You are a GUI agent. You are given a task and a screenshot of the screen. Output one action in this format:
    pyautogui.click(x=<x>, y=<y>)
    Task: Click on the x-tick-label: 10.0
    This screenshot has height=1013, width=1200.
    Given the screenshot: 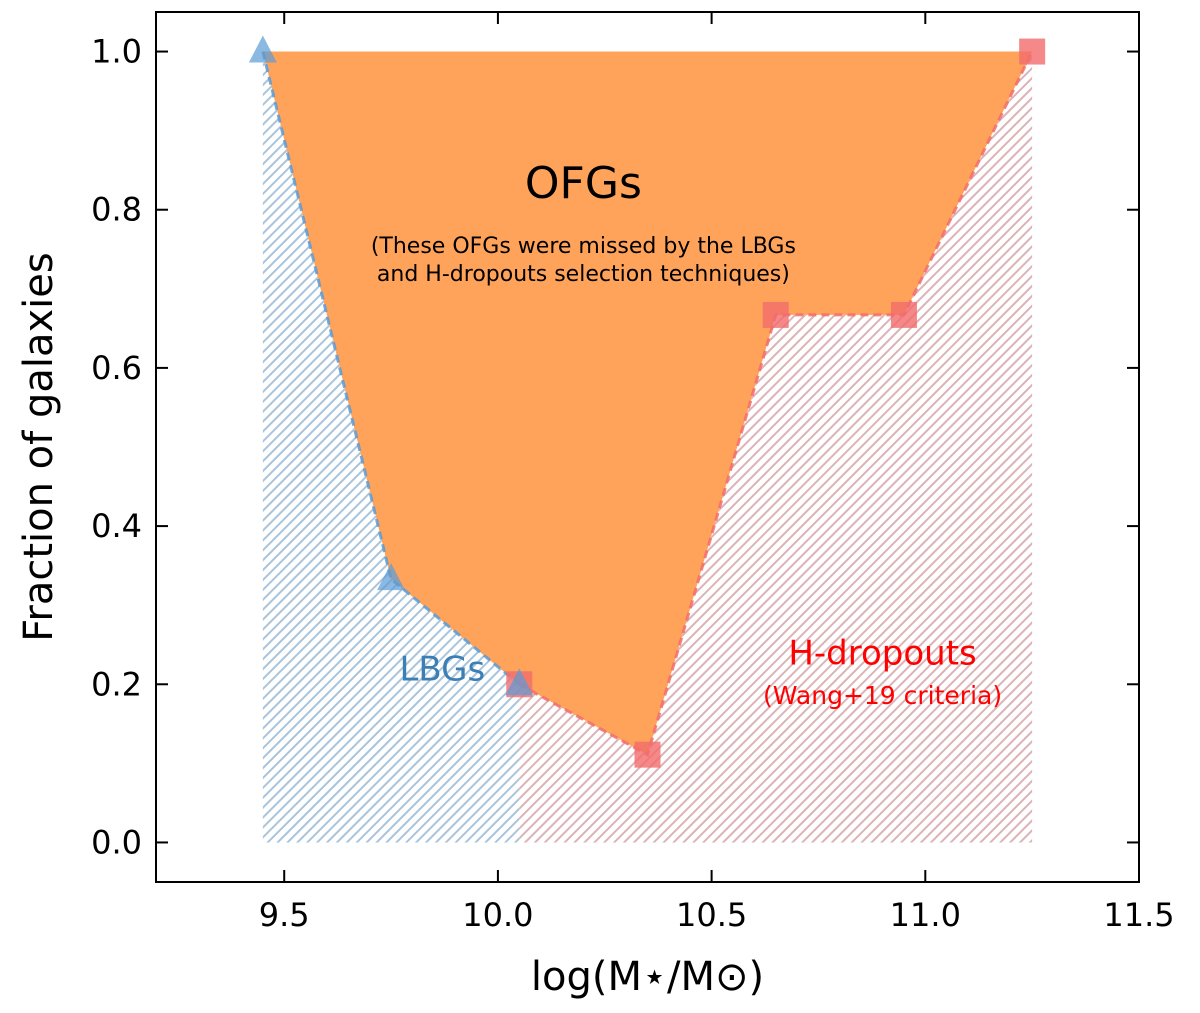 What is the action you would take?
    pyautogui.click(x=497, y=915)
    